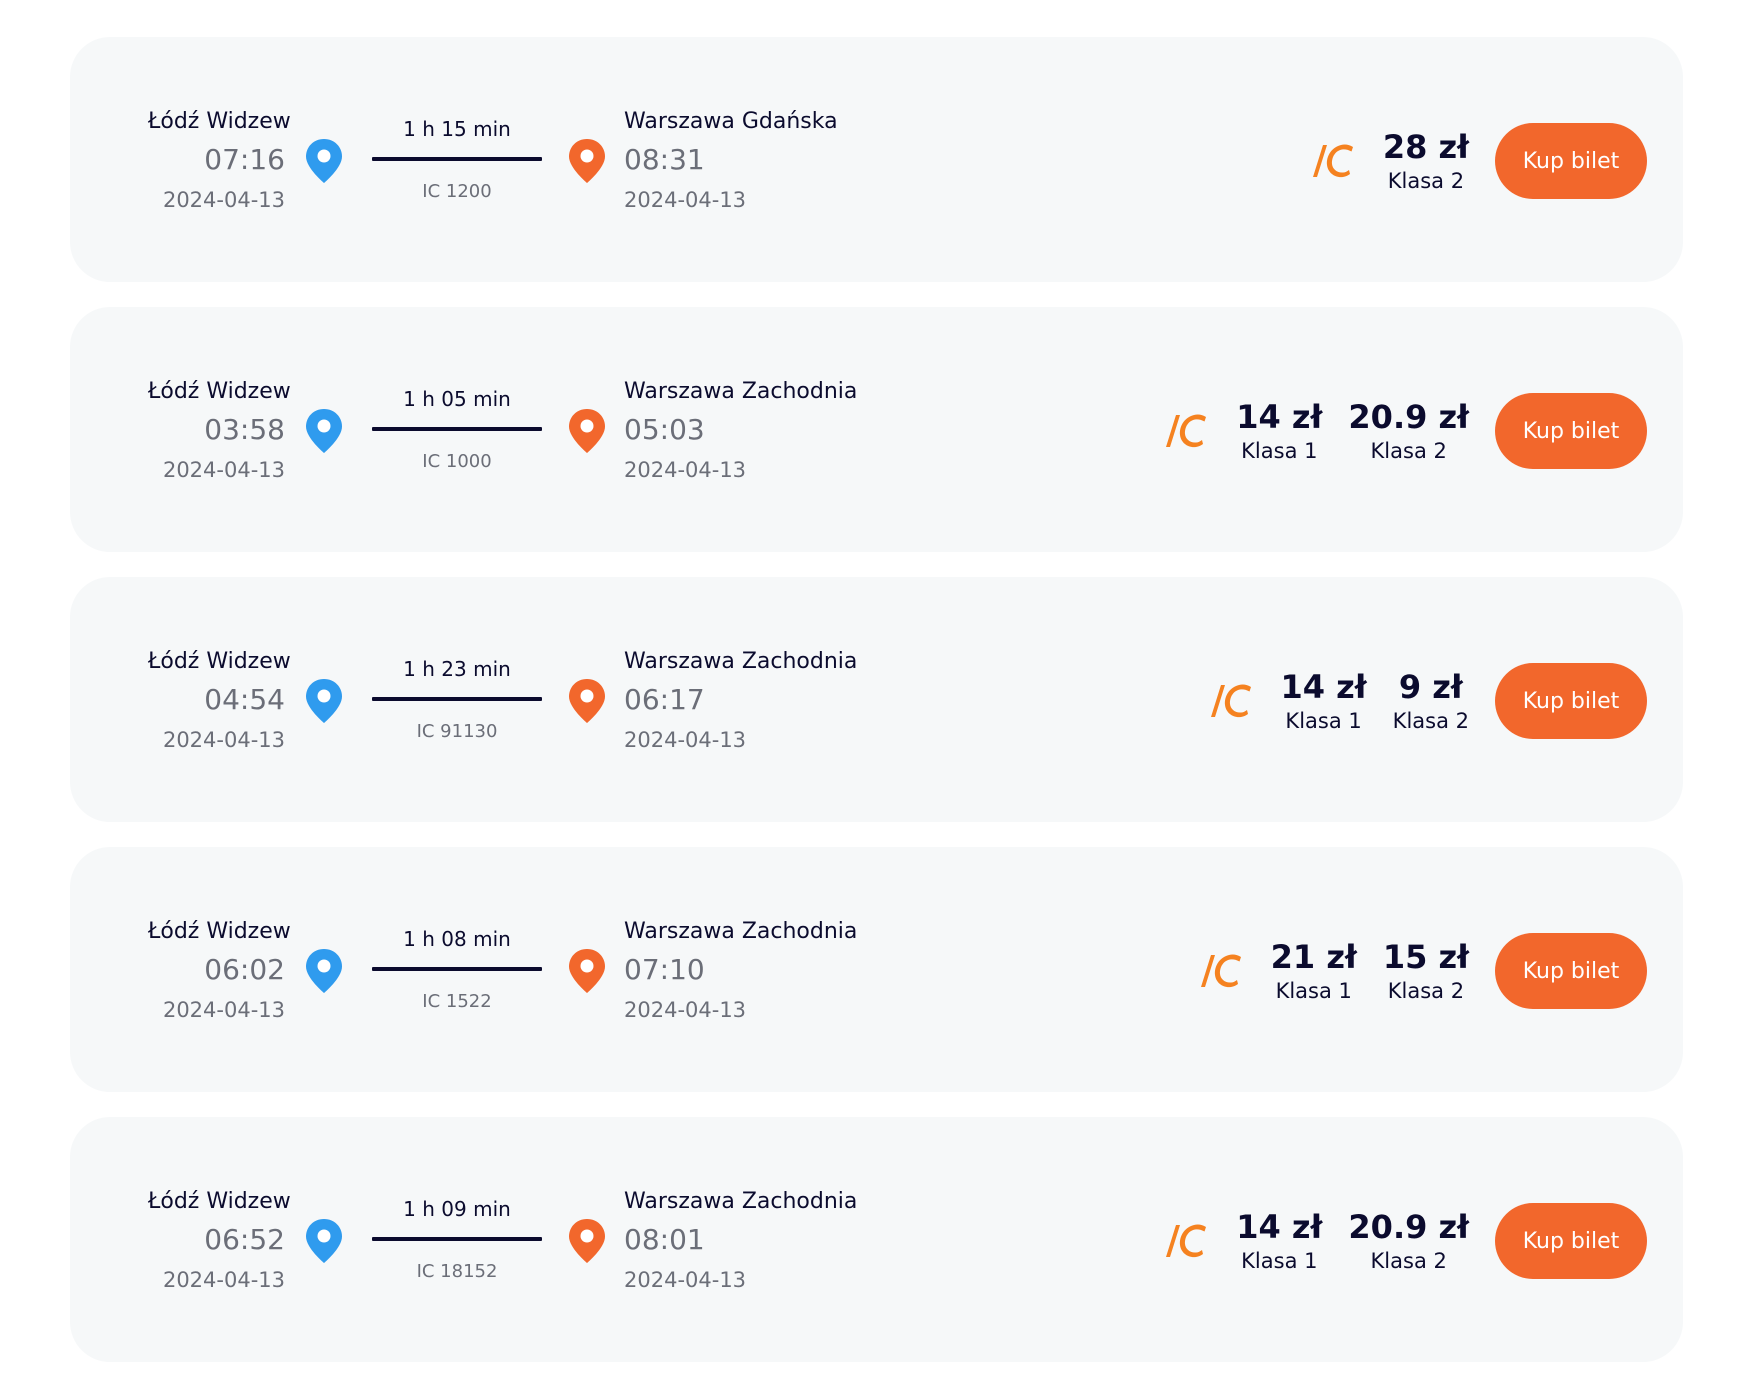 The image size is (1738, 1387). I want to click on journey-info: 1 h 09 min IC 18152, so click(457, 1240).